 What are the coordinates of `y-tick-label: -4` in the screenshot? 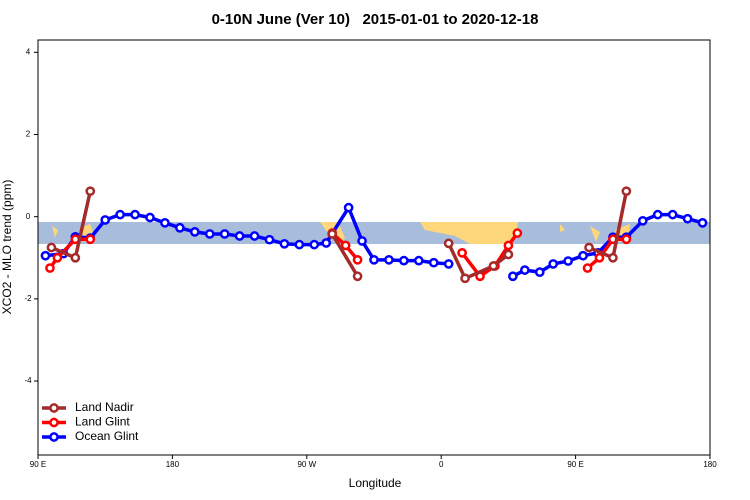 It's located at (28, 380).